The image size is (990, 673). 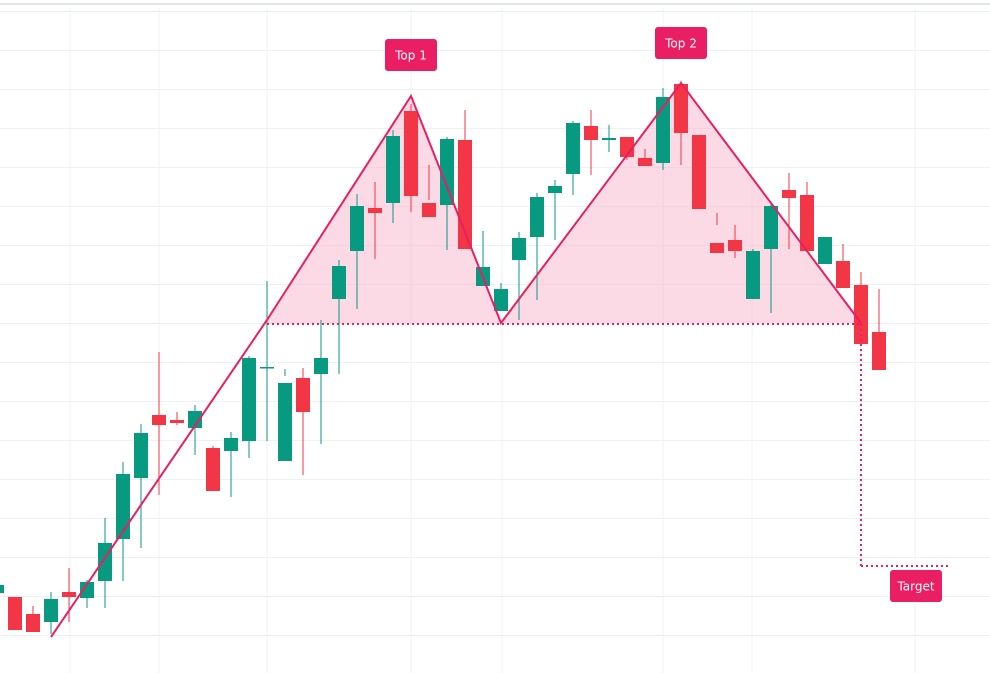 I want to click on pattern-label: Target, so click(x=915, y=587).